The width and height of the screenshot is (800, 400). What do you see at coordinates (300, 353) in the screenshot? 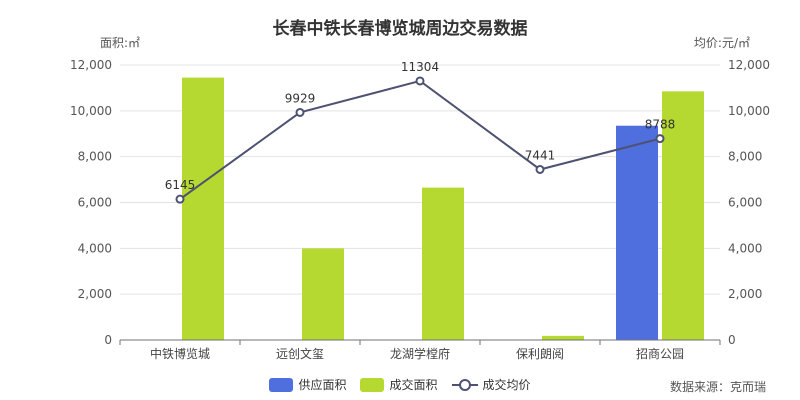
I see `x-tick-label: 远创文玺` at bounding box center [300, 353].